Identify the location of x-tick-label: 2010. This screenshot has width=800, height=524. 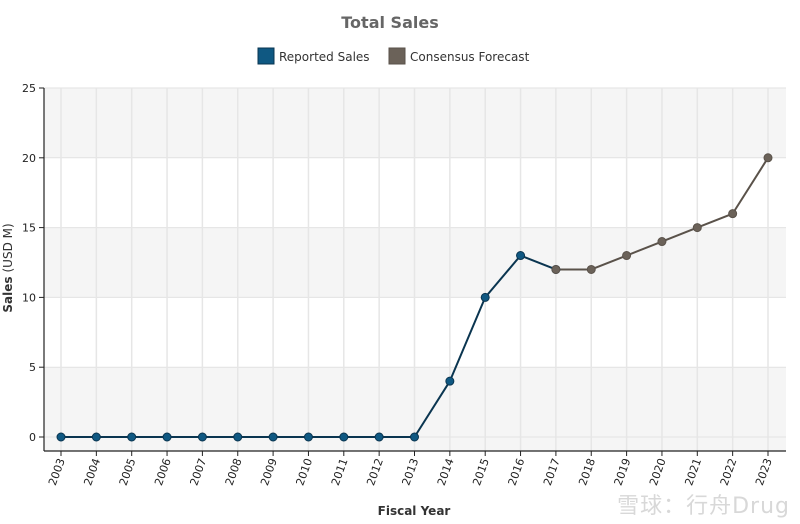
(304, 472).